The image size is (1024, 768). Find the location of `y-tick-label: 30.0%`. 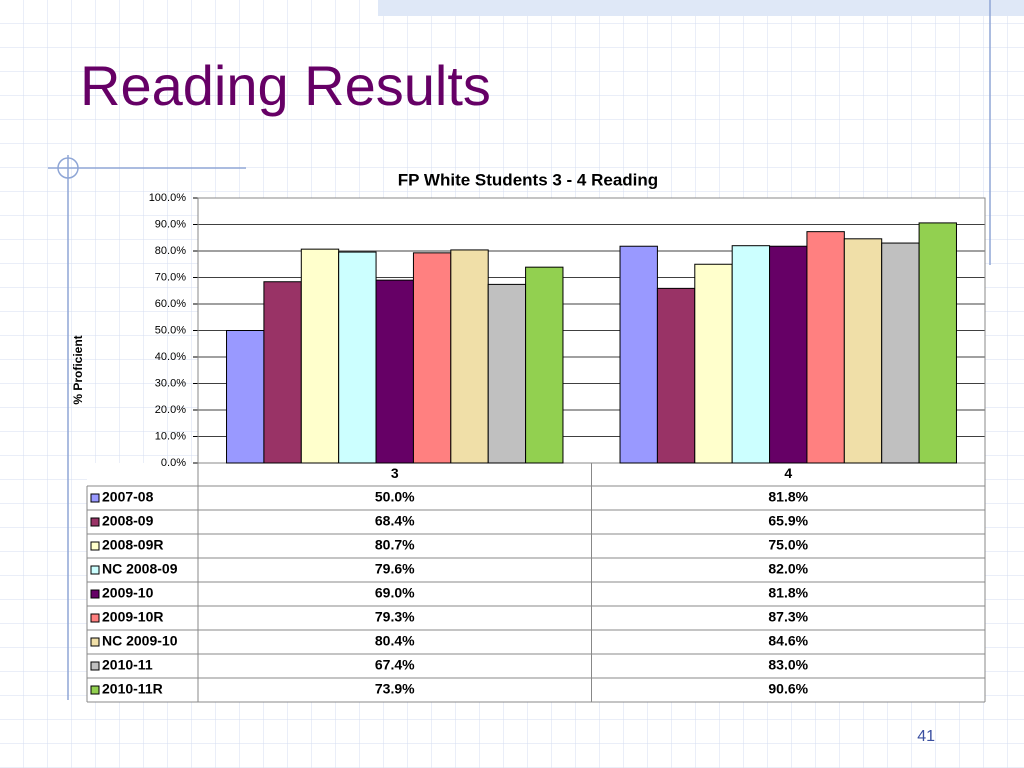

y-tick-label: 30.0% is located at coordinates (170, 383).